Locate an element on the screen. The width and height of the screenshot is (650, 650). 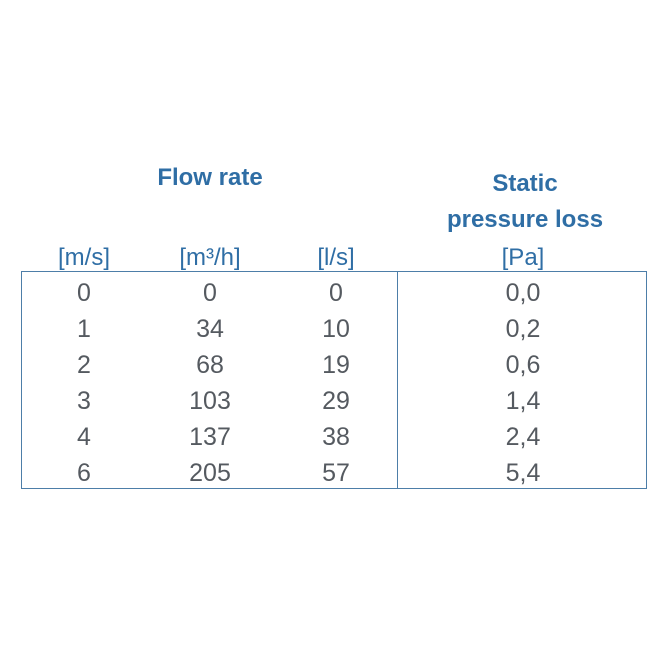
table-cell-flow-m3h: 34 is located at coordinates (210, 329).